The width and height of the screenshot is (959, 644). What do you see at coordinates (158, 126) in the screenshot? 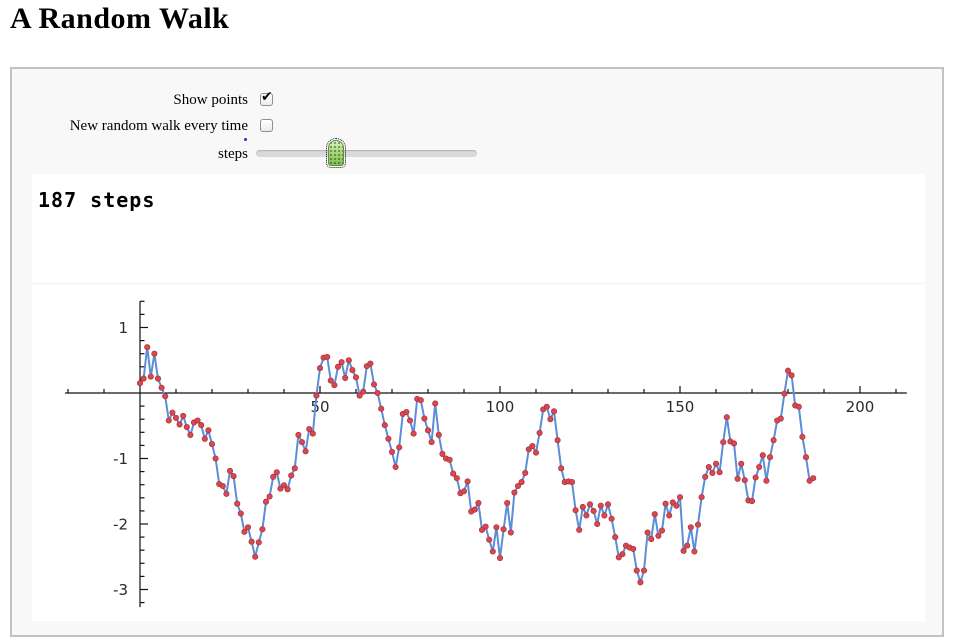
I see `new-walk-label: New random walk every time` at bounding box center [158, 126].